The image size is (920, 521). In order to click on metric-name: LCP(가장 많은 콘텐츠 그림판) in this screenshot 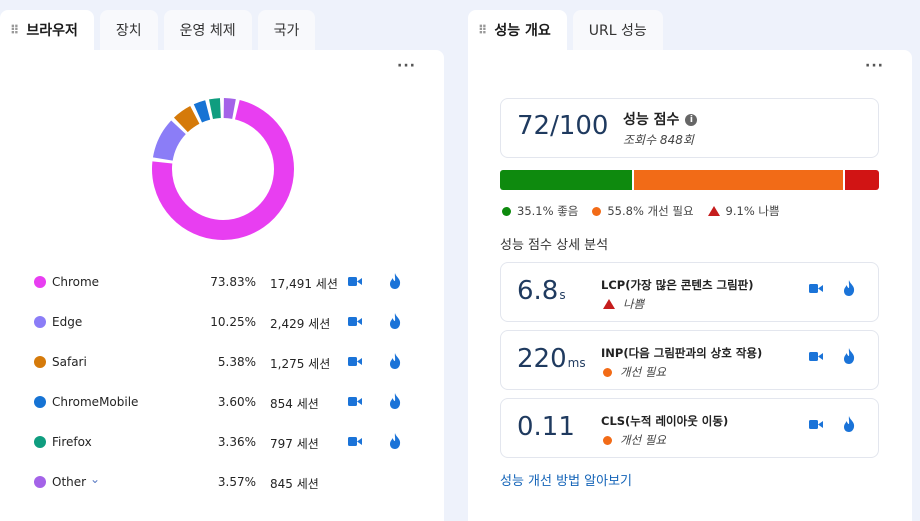, I will do `click(677, 285)`.